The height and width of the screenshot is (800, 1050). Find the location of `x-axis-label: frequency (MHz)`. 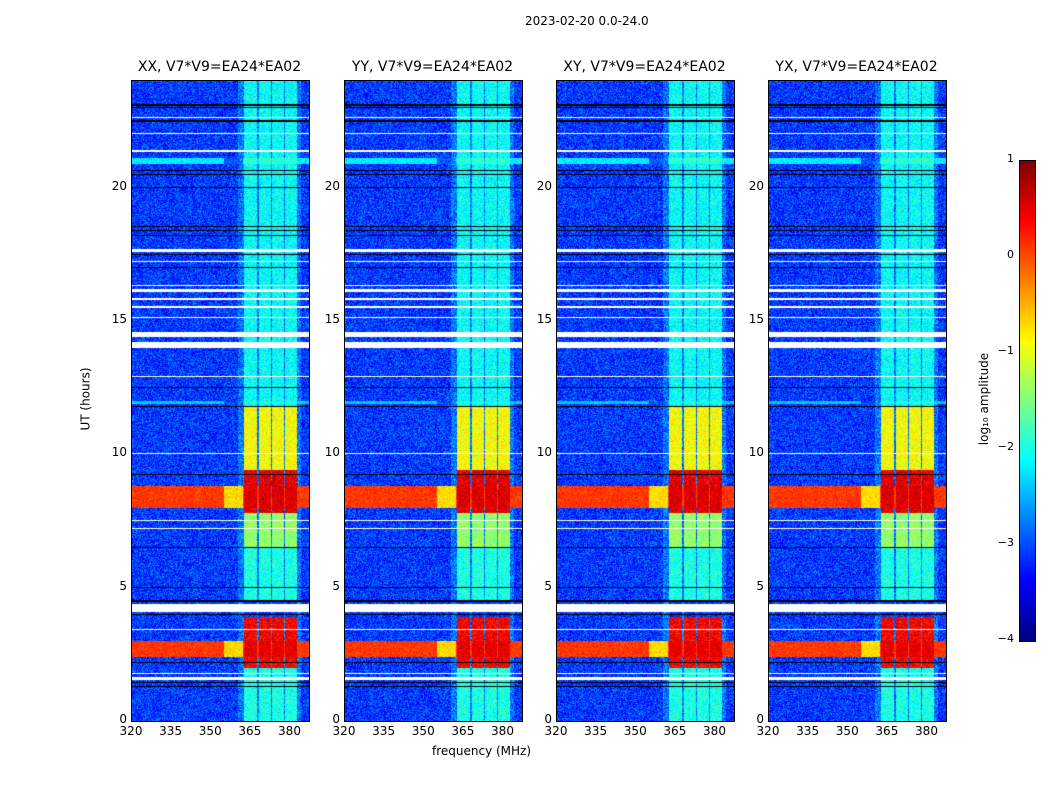

x-axis-label: frequency (MHz) is located at coordinates (482, 751).